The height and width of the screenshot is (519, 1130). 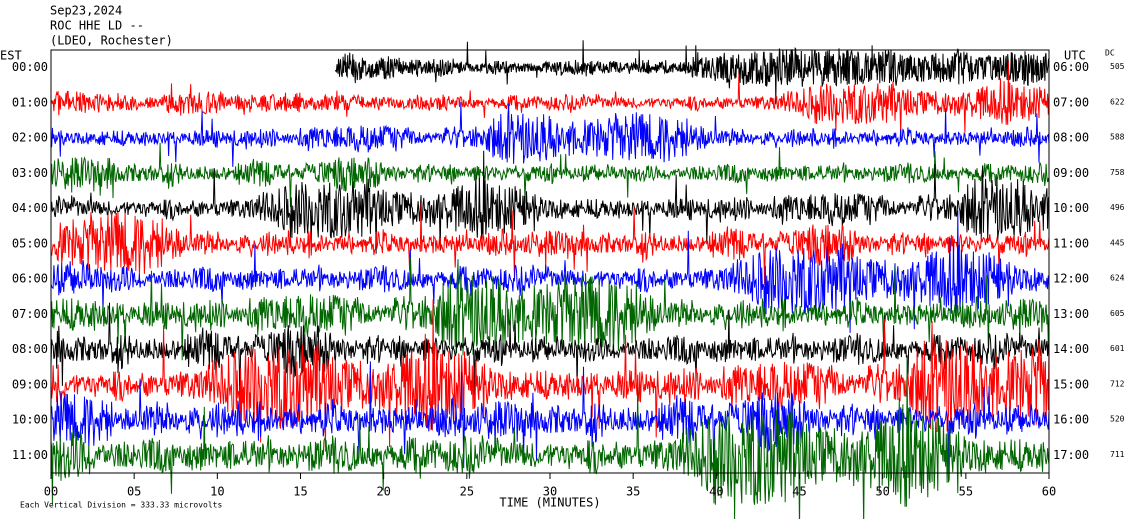 I want to click on est-hour-label: 04:00, so click(x=30, y=208).